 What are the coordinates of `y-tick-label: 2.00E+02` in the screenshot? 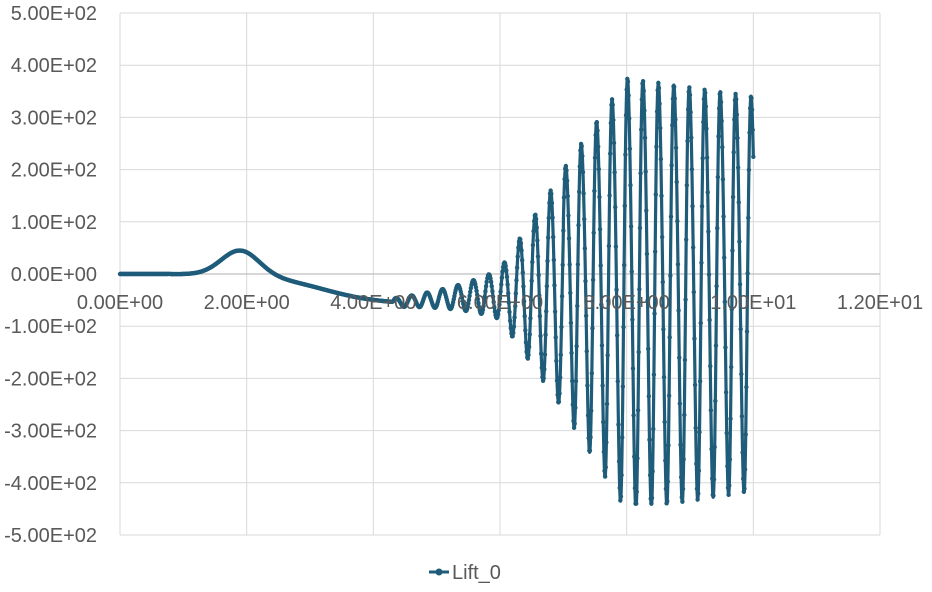 It's located at (54, 171).